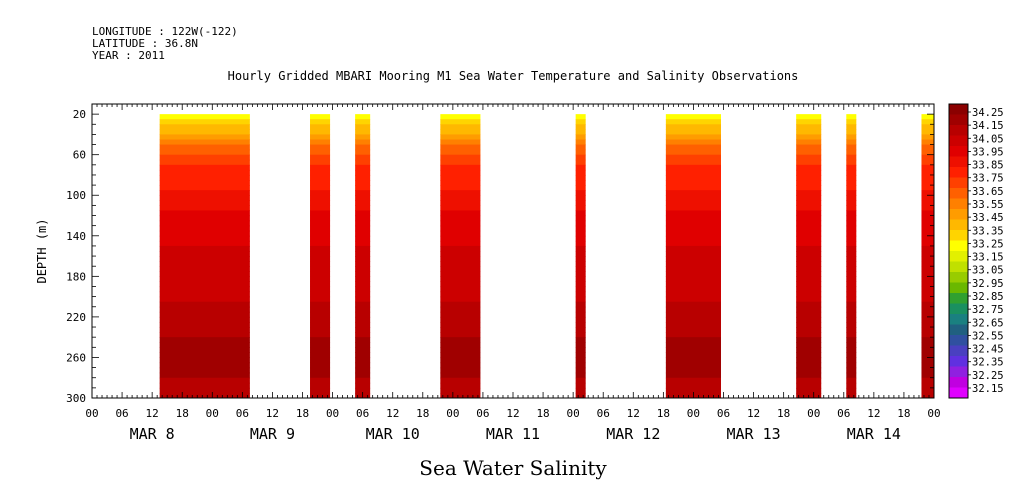 The height and width of the screenshot is (504, 1009). What do you see at coordinates (272, 434) in the screenshot?
I see `x-day-label: MAR 9` at bounding box center [272, 434].